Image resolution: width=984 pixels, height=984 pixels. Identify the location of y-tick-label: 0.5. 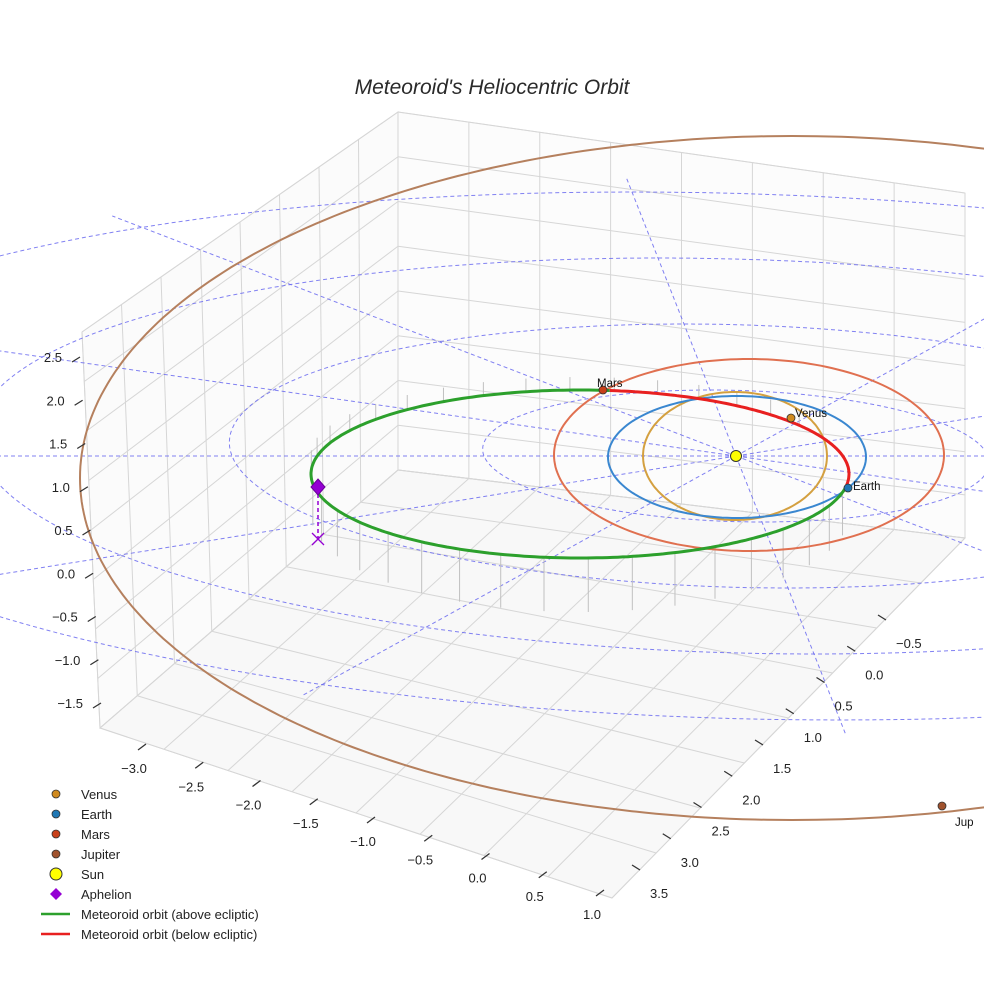
(844, 706).